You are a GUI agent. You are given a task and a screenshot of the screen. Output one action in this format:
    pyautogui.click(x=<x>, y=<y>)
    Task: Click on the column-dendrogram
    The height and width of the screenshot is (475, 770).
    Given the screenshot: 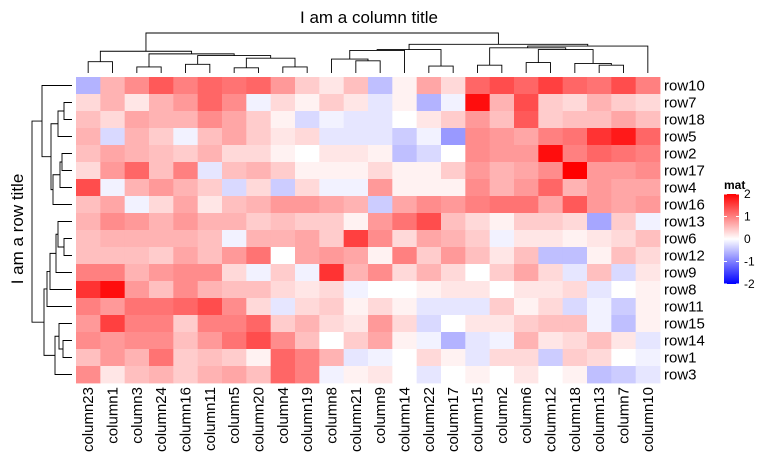 What is the action you would take?
    pyautogui.click(x=368, y=52)
    